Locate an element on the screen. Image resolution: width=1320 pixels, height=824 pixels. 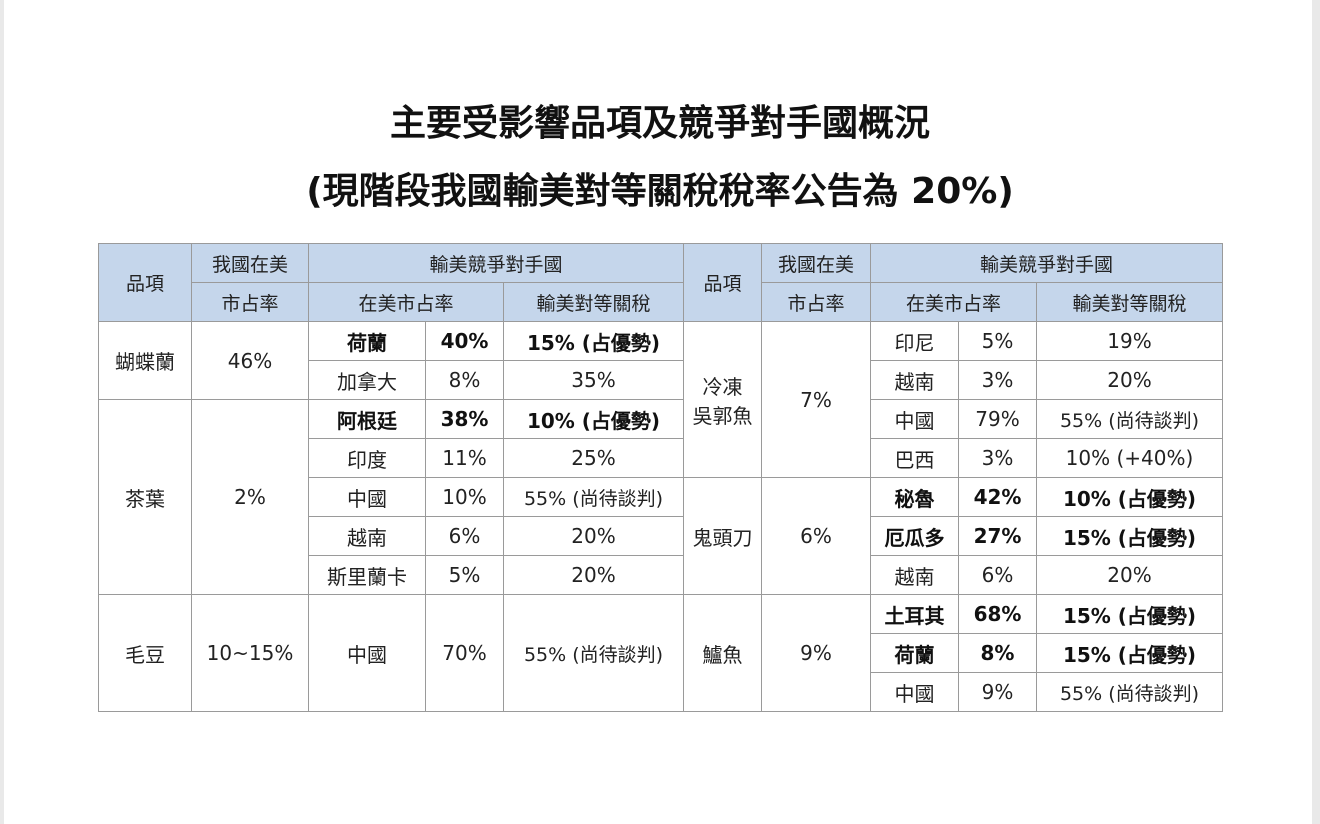
competitor-country: 印尼 is located at coordinates (914, 341).